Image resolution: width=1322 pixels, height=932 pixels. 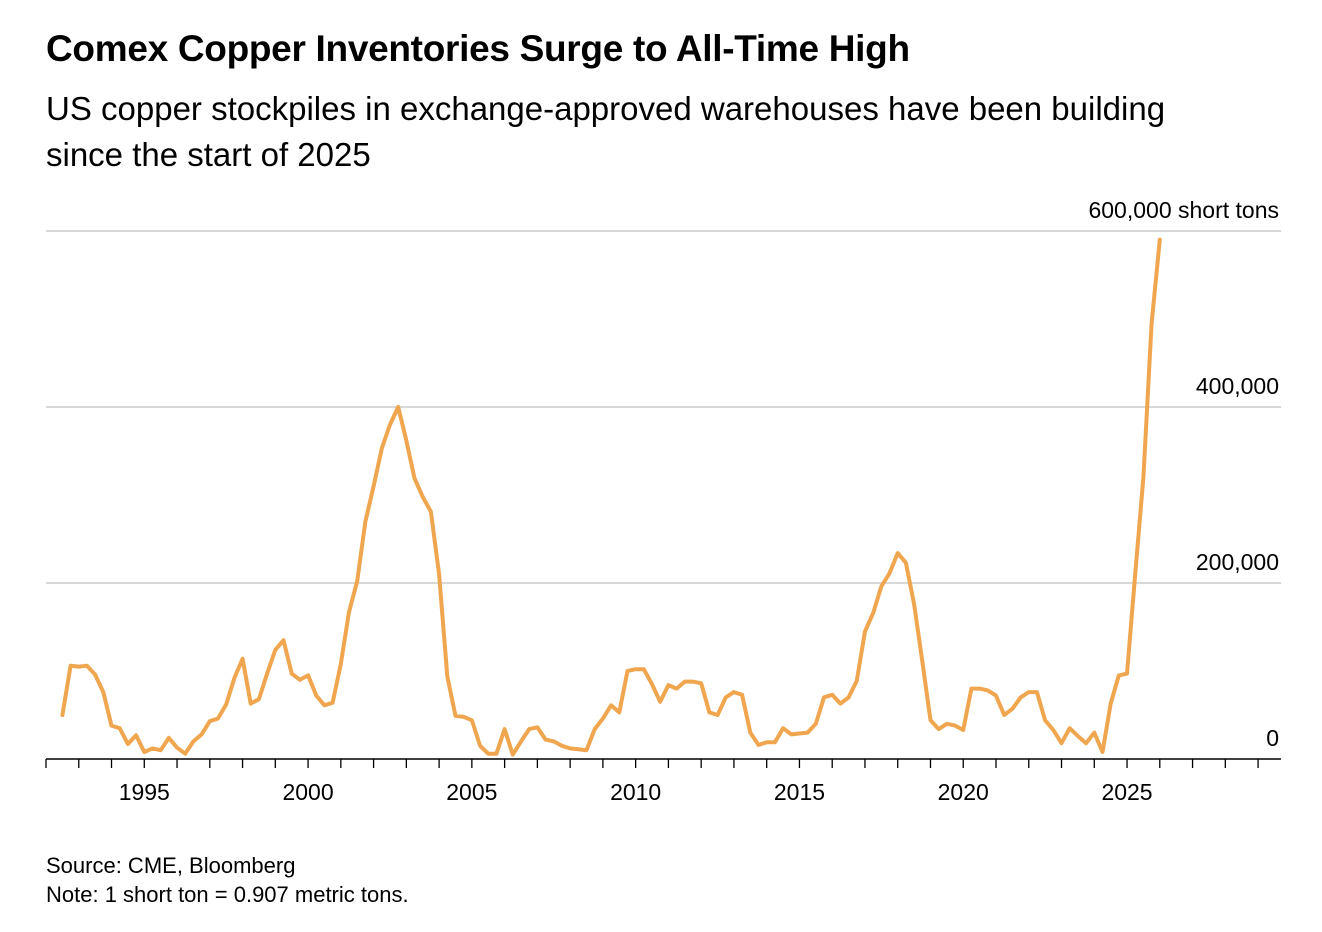 What do you see at coordinates (1272, 738) in the screenshot?
I see `y-tick-label: 0` at bounding box center [1272, 738].